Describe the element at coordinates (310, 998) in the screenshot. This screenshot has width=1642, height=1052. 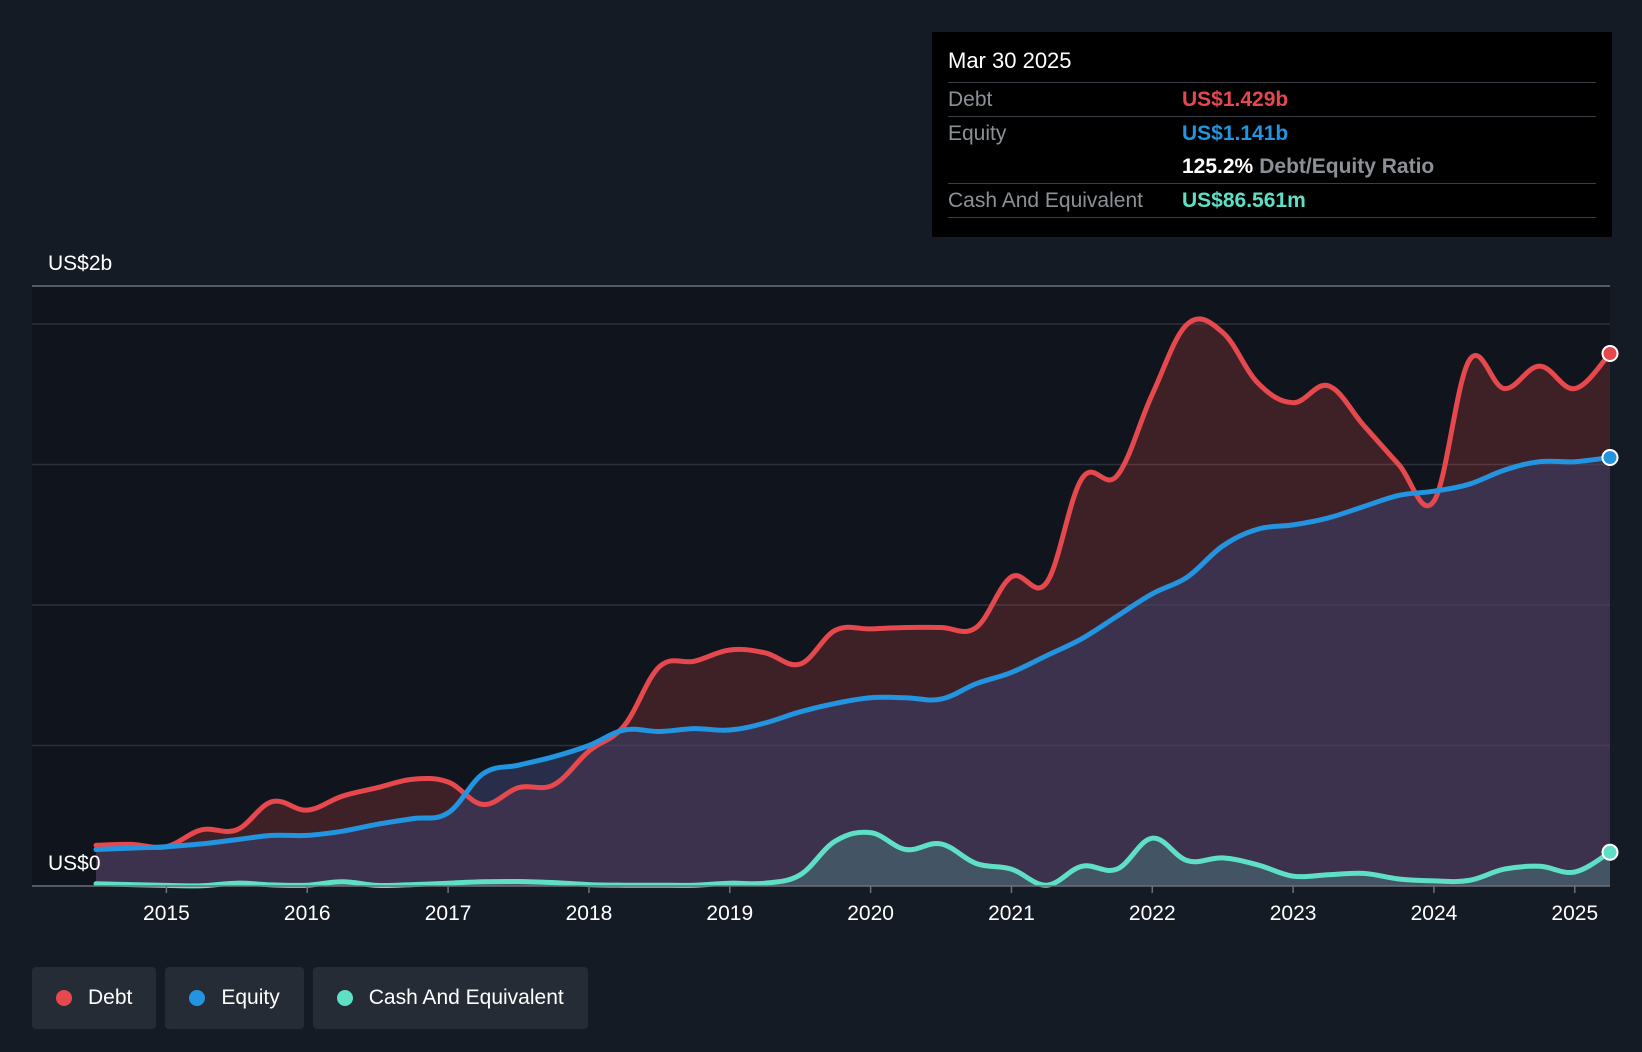
I see `legend: Debt Equity Cash And Equivalent` at that location.